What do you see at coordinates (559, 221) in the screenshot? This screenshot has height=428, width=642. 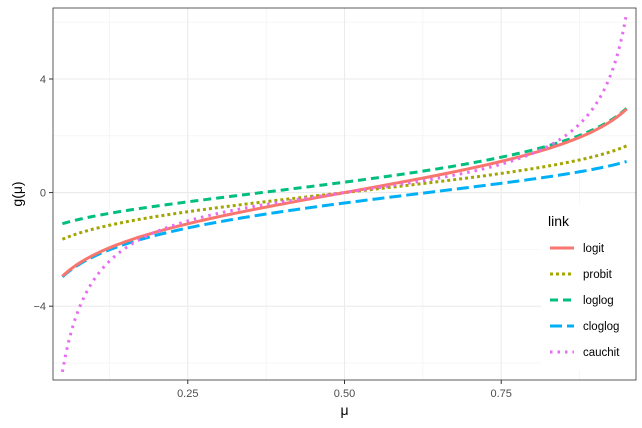 I see `legend-title: link` at bounding box center [559, 221].